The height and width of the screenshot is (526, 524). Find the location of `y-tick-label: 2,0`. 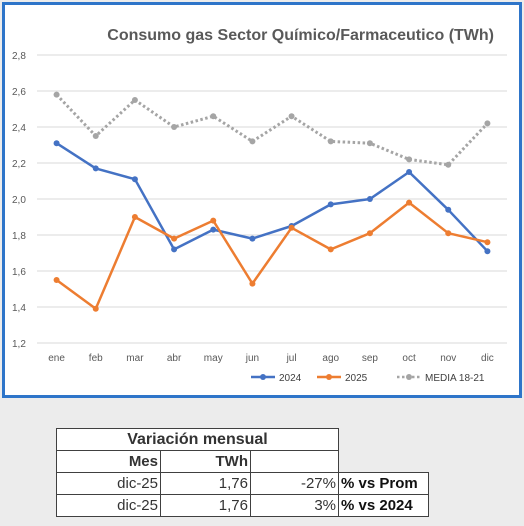

y-tick-label: 2,0 is located at coordinates (19, 200).